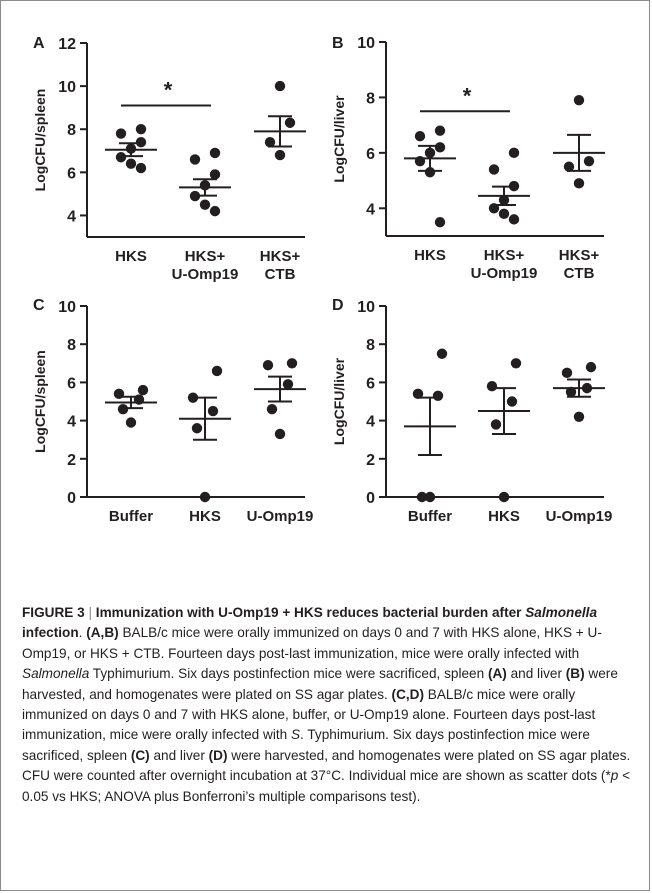  I want to click on panel-c-y-tick-label: 4, so click(71, 422).